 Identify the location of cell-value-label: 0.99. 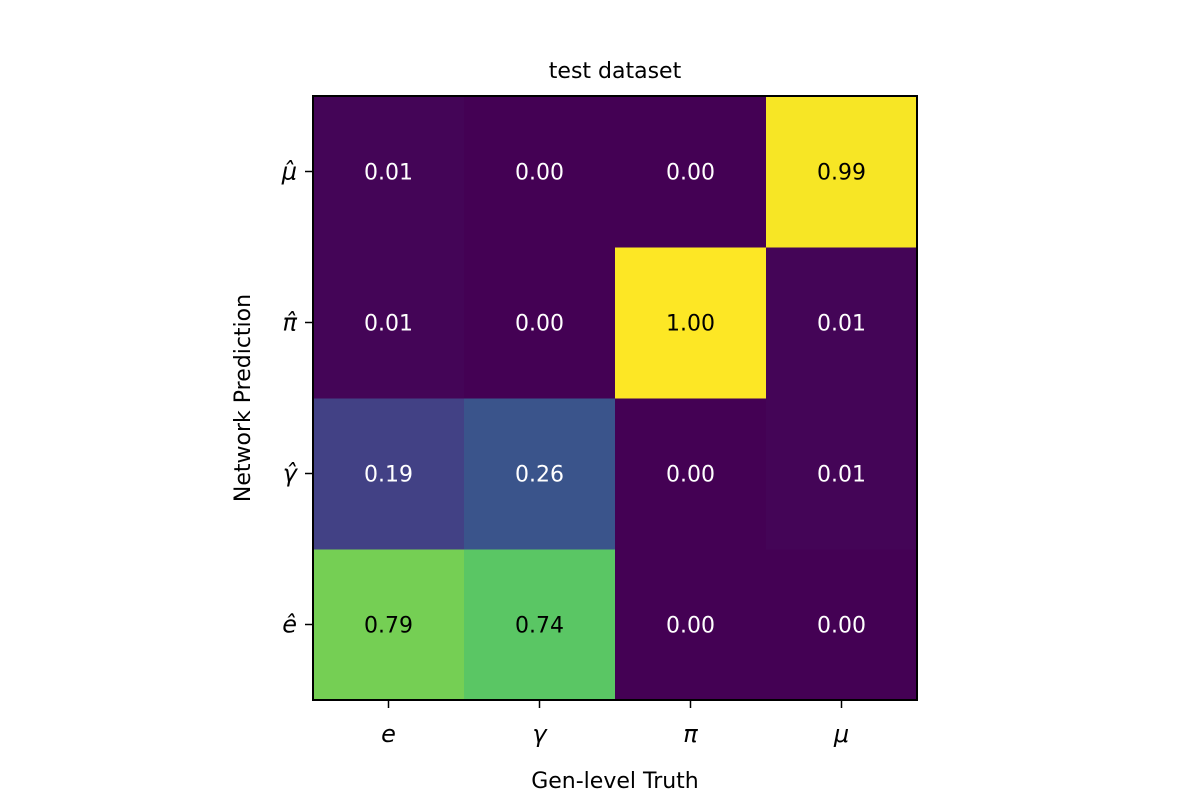
(841, 173).